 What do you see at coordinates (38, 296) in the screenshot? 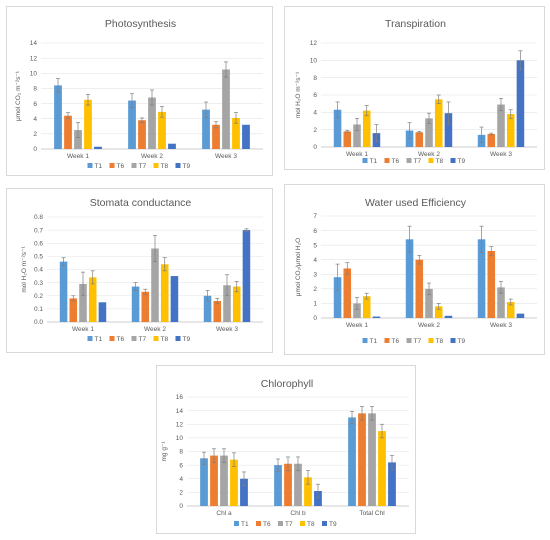
I see `y-tick-label: 0.2` at bounding box center [38, 296].